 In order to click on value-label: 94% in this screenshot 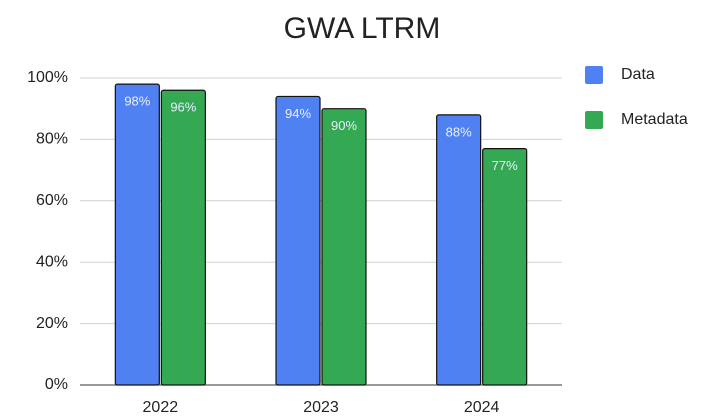, I will do `click(298, 113)`.